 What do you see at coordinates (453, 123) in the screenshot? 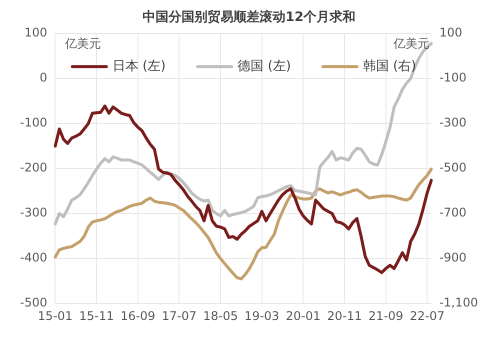
I see `y2-tick-label: -300` at bounding box center [453, 123].